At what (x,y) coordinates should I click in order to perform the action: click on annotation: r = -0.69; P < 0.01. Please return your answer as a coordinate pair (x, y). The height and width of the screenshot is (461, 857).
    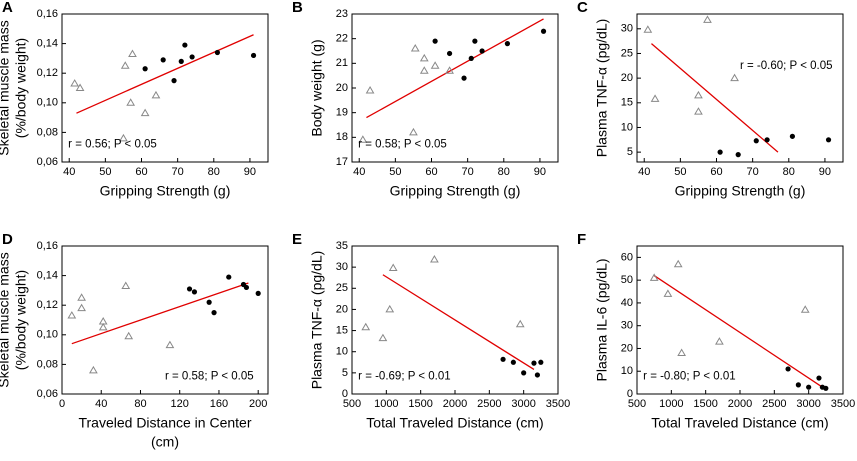
    Looking at the image, I should click on (404, 376).